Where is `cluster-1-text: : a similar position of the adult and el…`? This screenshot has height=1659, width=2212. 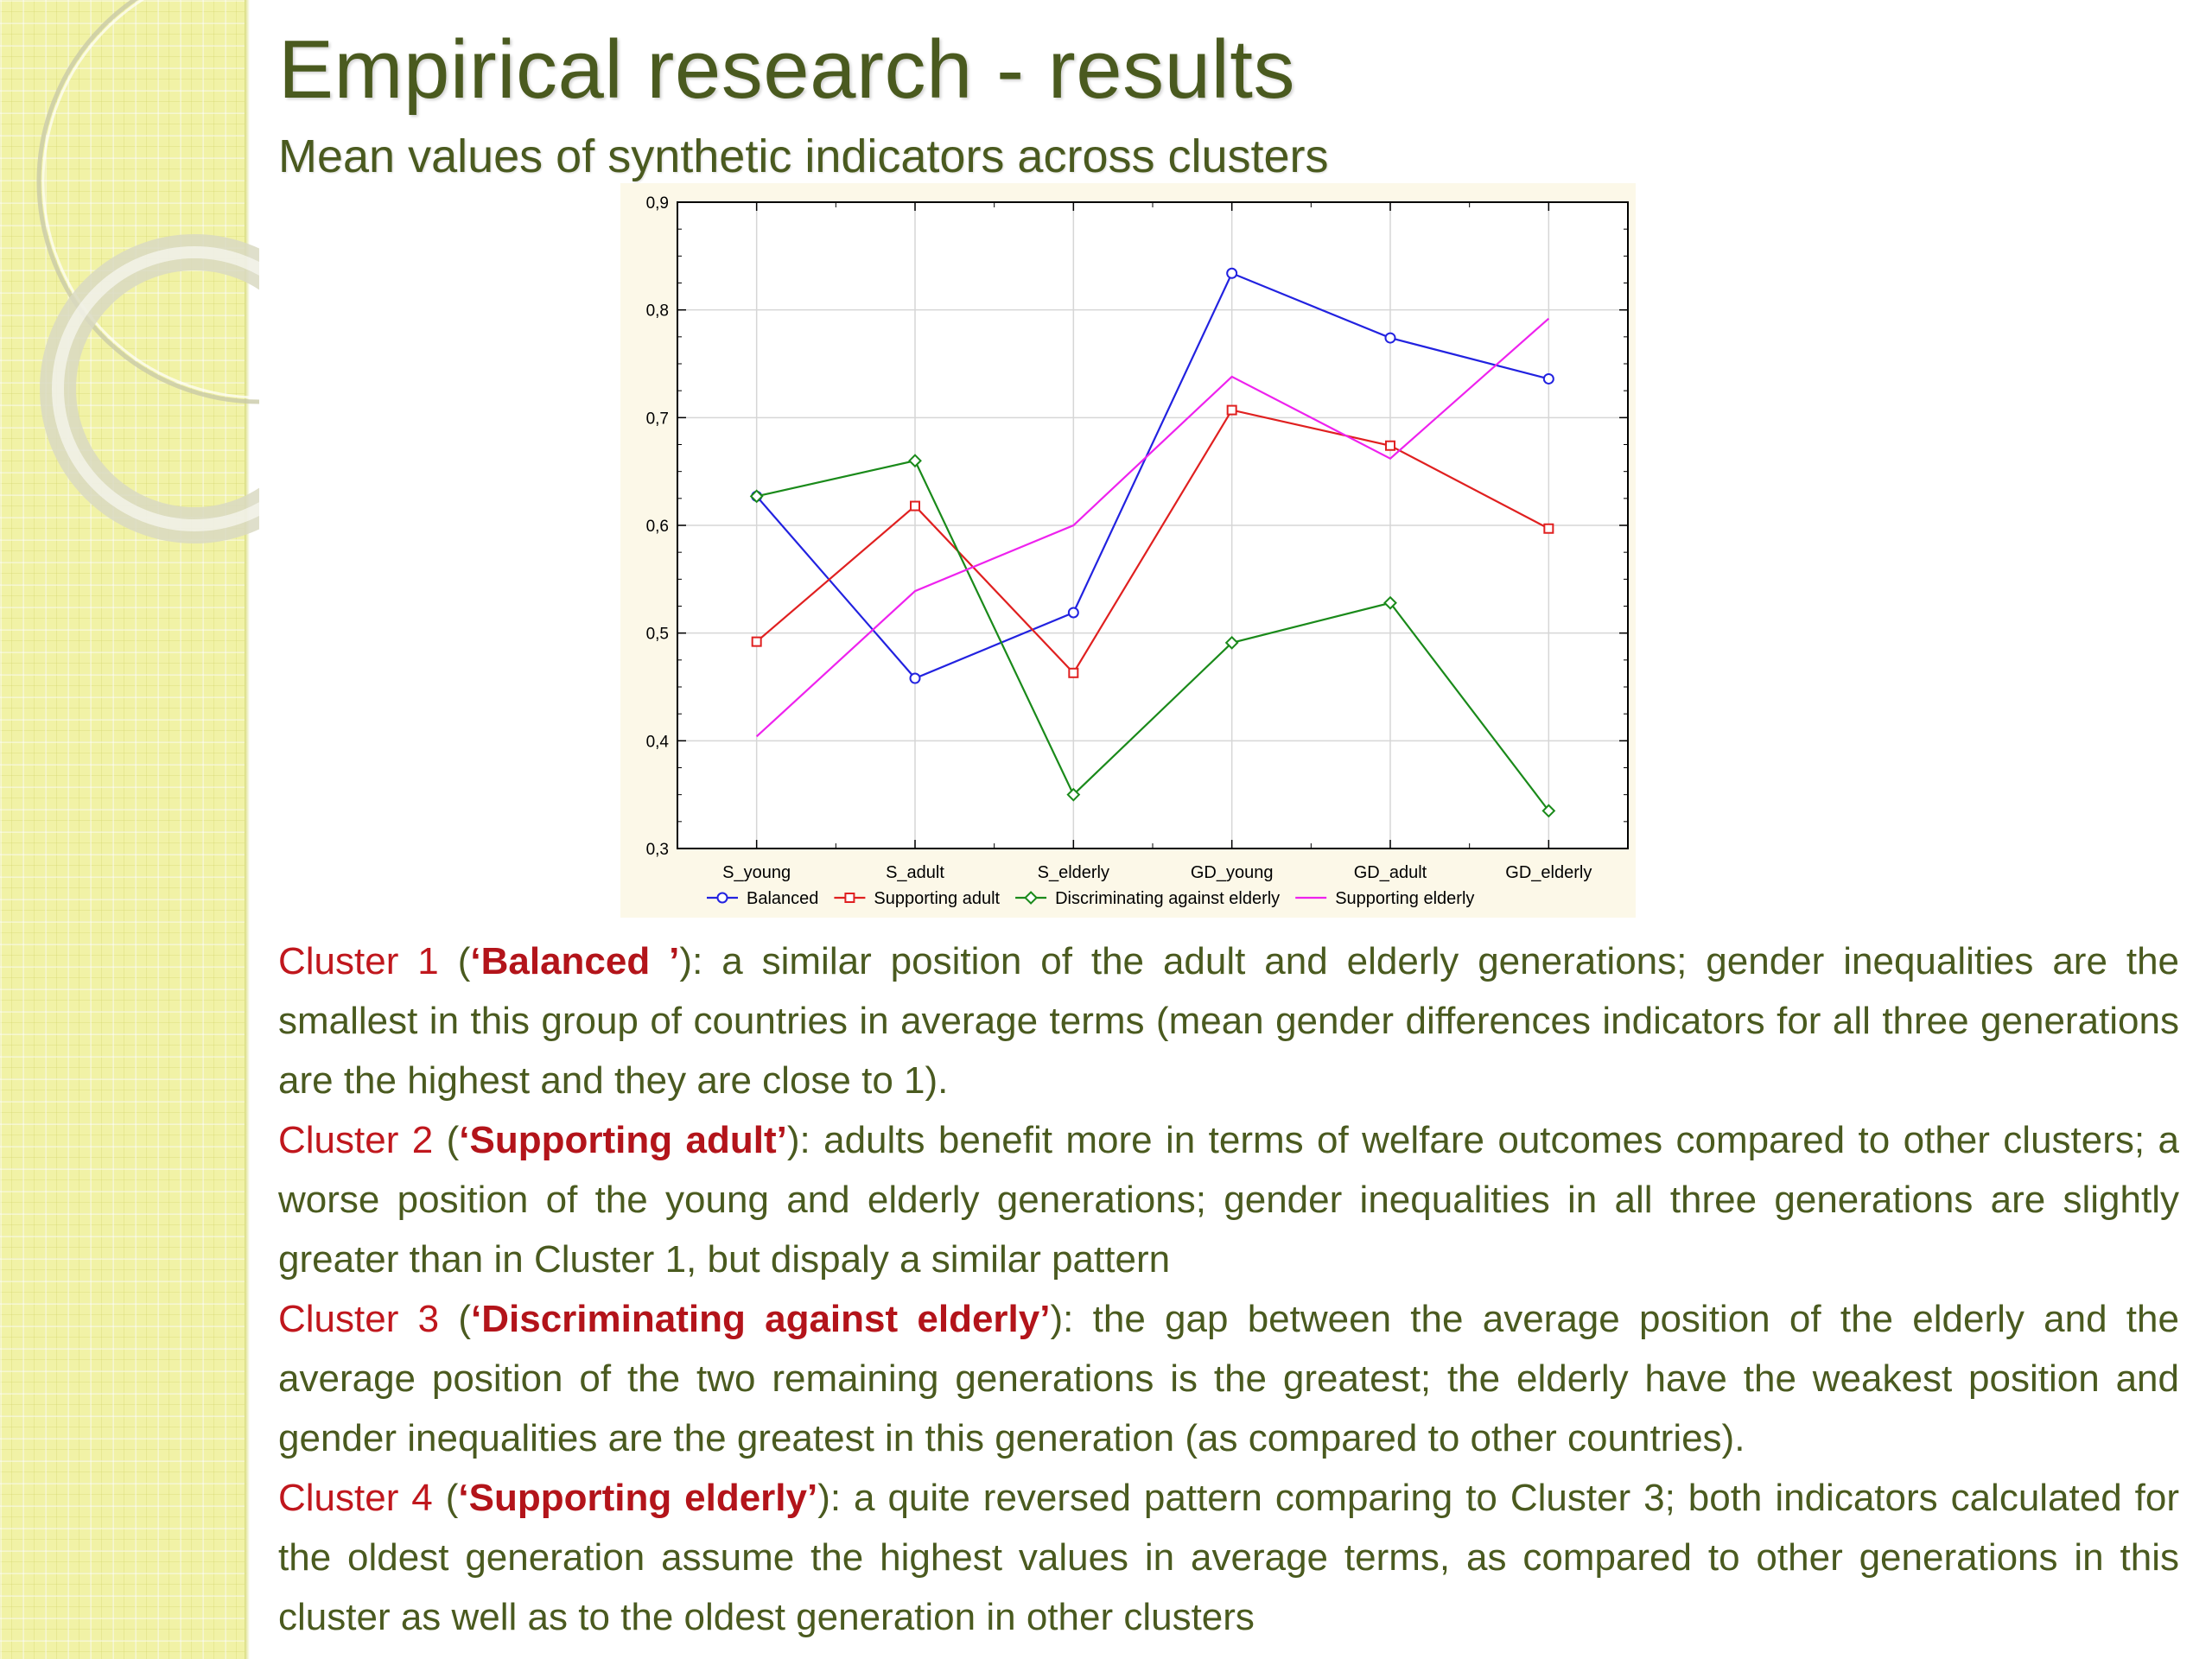 cluster-1-text: : a similar position of the adult and el… is located at coordinates (1229, 1021).